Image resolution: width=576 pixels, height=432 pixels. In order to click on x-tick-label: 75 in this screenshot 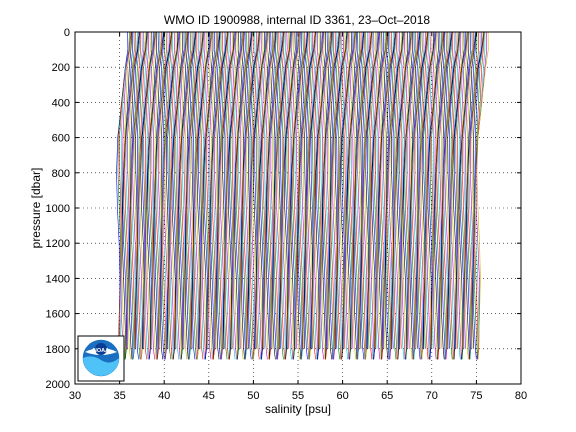, I will do `click(476, 396)`.